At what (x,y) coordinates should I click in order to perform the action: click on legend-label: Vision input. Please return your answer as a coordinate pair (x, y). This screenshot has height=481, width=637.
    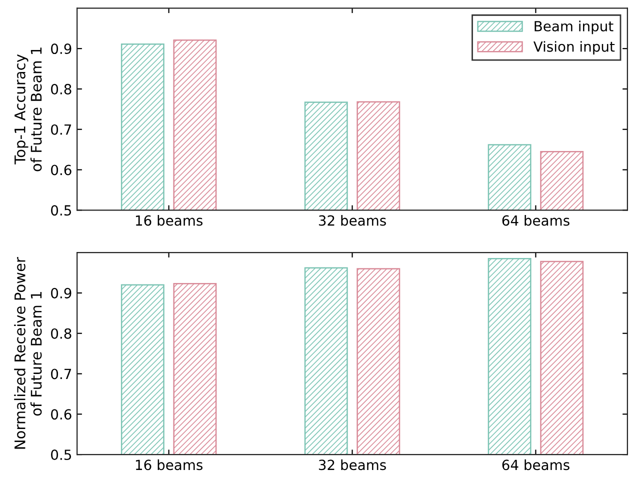
    Looking at the image, I should click on (574, 48).